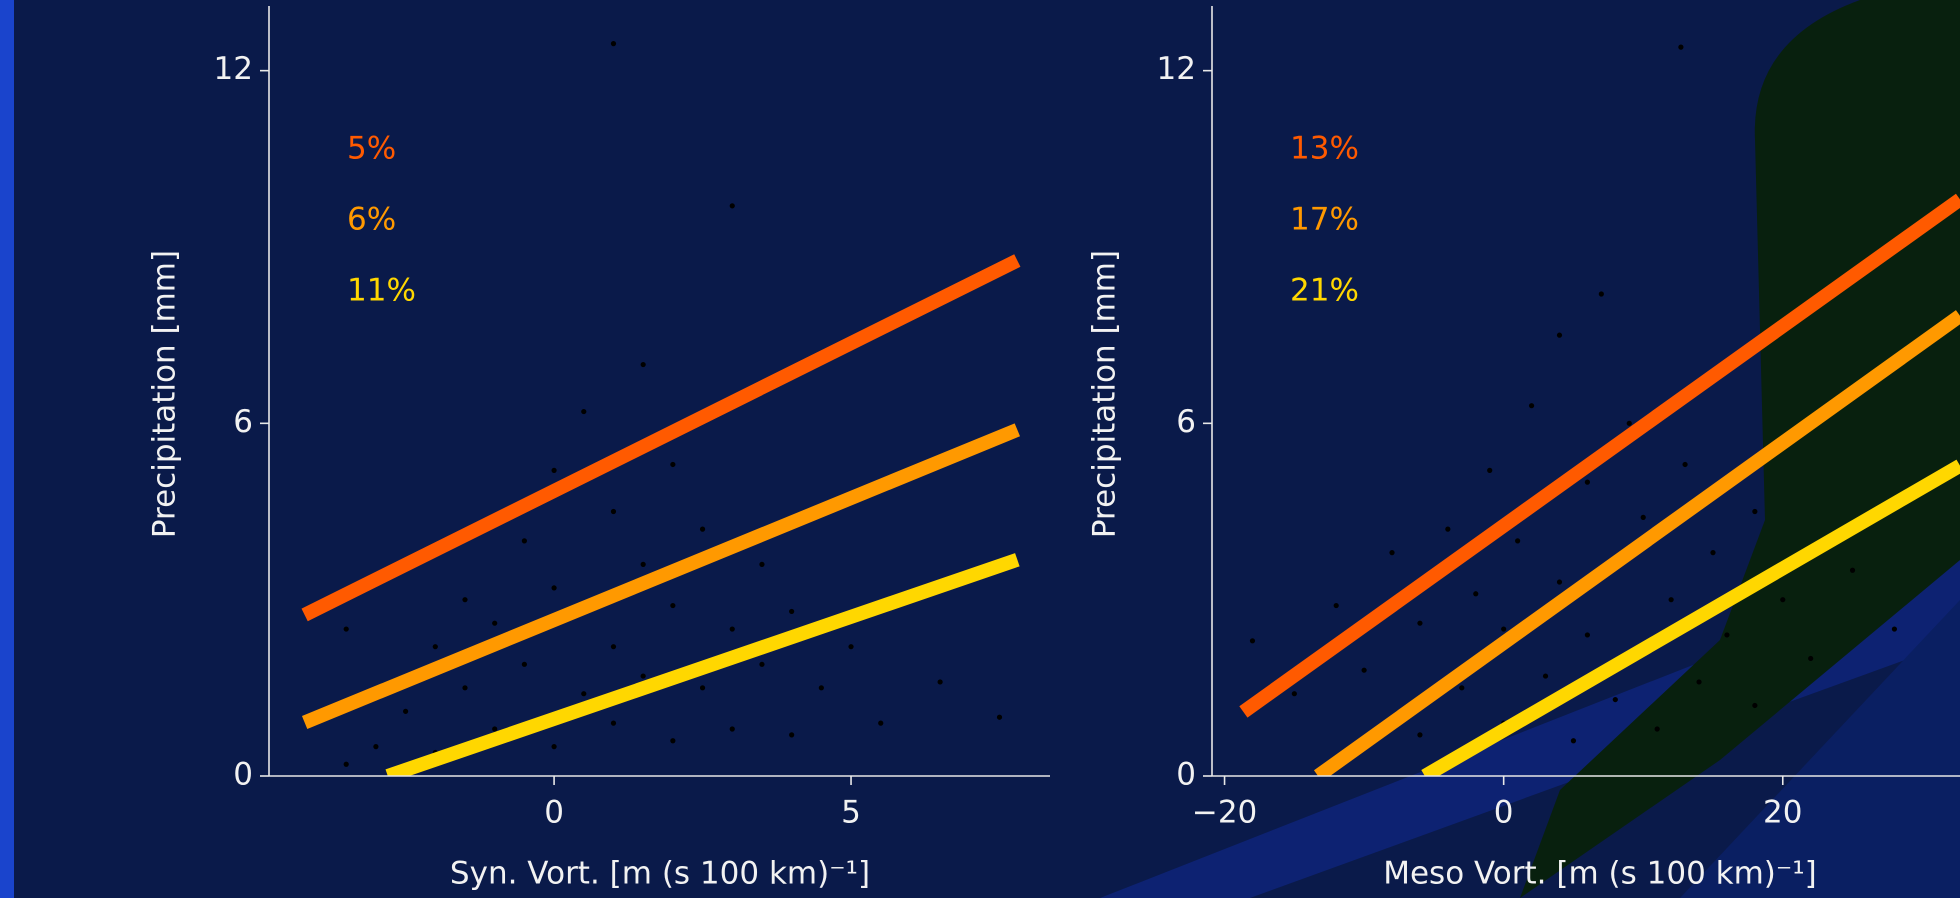 The height and width of the screenshot is (898, 1960). What do you see at coordinates (7, 449) in the screenshot?
I see `side-stripe` at bounding box center [7, 449].